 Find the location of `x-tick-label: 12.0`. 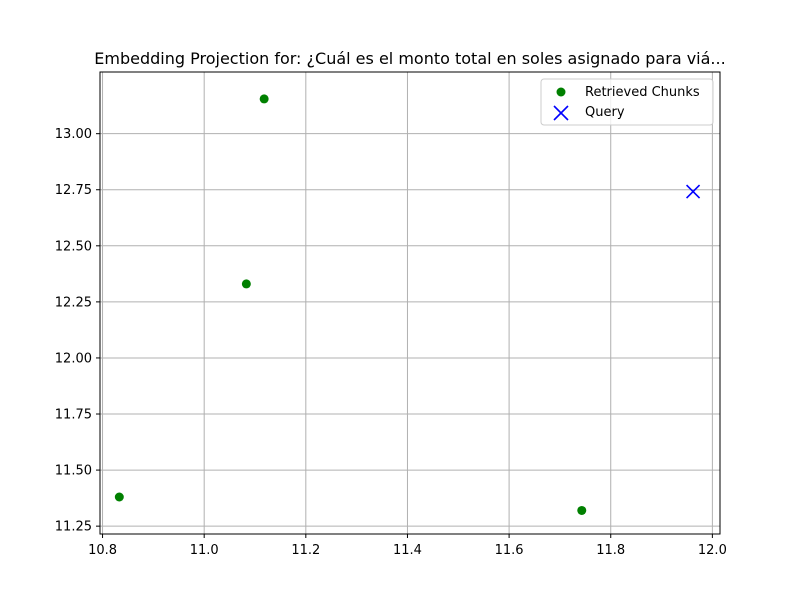

x-tick-label: 12.0 is located at coordinates (712, 550).